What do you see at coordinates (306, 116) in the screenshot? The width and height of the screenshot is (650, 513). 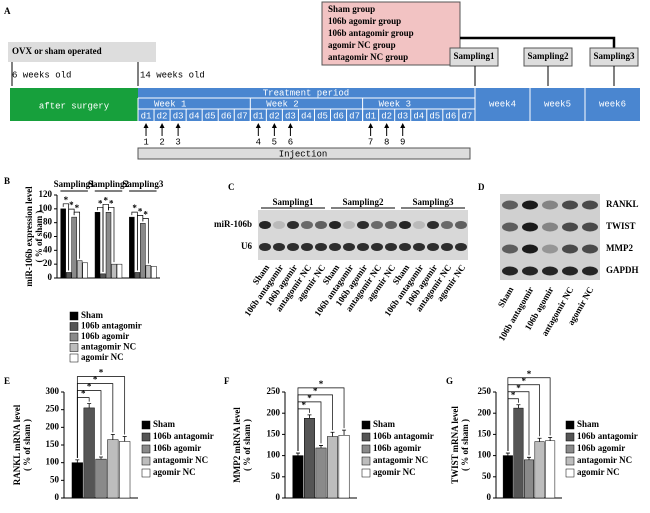 I see `day-label: d4` at bounding box center [306, 116].